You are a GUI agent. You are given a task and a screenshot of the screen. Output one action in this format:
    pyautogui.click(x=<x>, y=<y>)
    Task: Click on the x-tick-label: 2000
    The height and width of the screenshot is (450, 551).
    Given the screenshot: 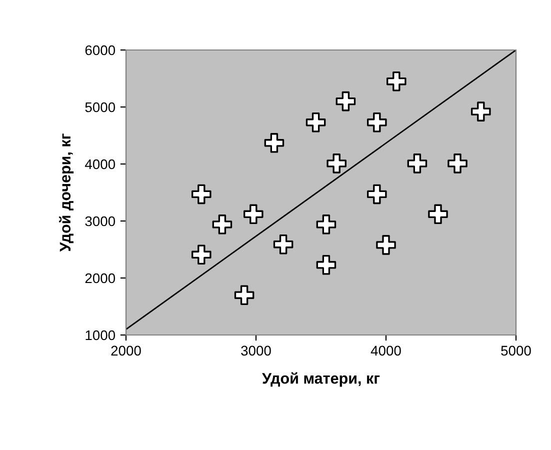 What is the action you would take?
    pyautogui.click(x=126, y=351)
    